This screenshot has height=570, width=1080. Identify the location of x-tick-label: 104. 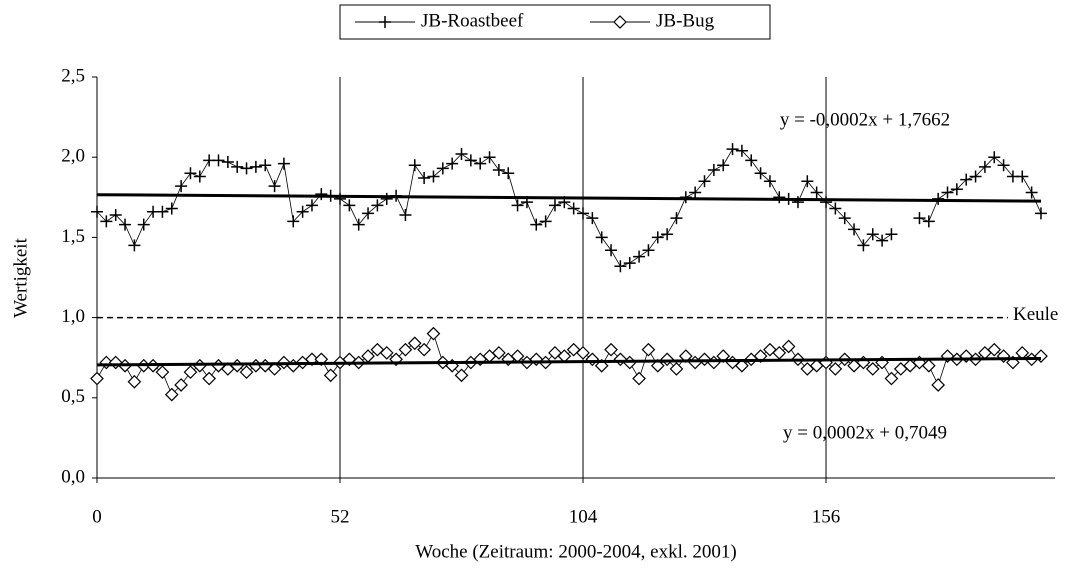
(583, 516).